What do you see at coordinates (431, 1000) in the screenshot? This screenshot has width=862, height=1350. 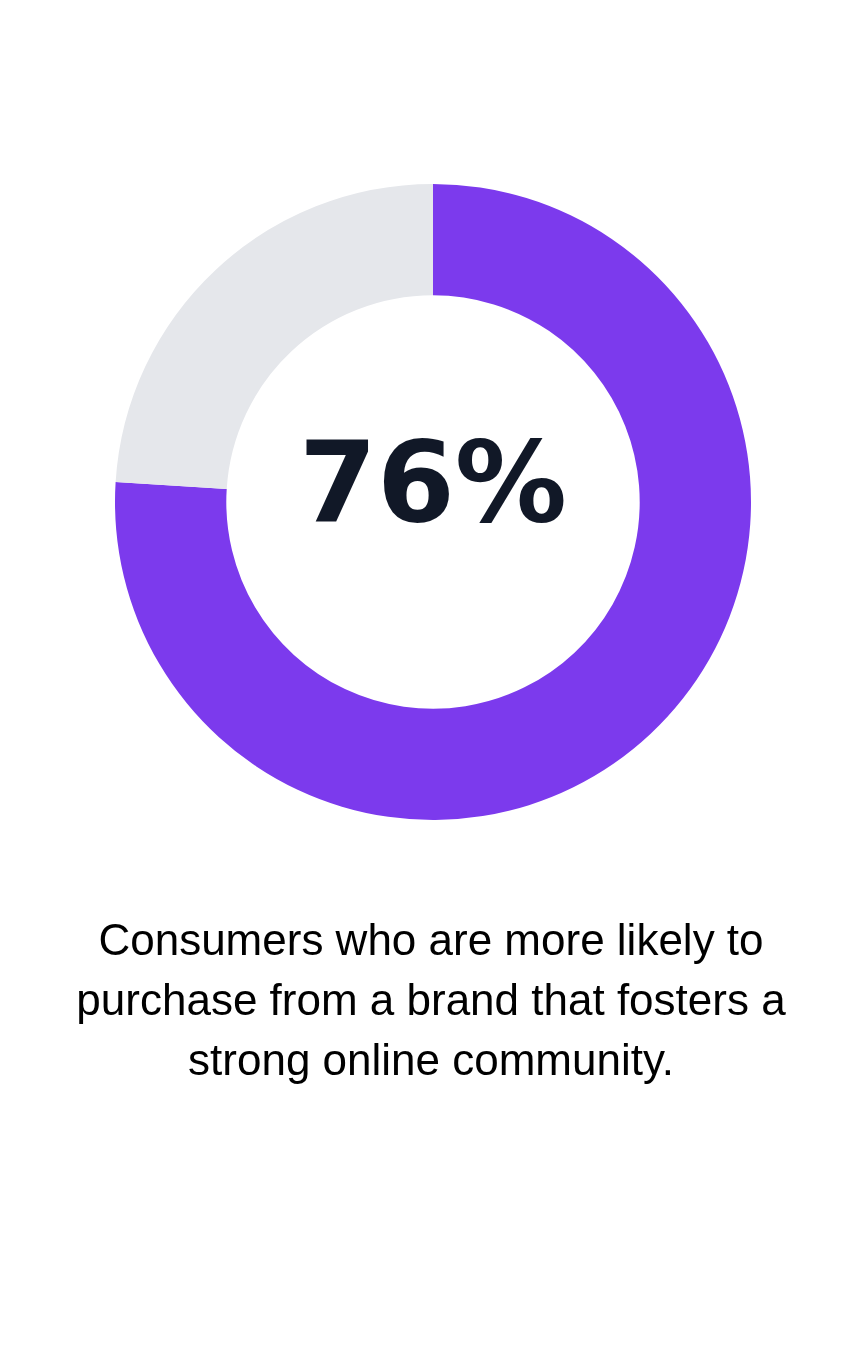 I see `text: Consumers who are more likely to purchase from a brand that fosters a strong online community.` at bounding box center [431, 1000].